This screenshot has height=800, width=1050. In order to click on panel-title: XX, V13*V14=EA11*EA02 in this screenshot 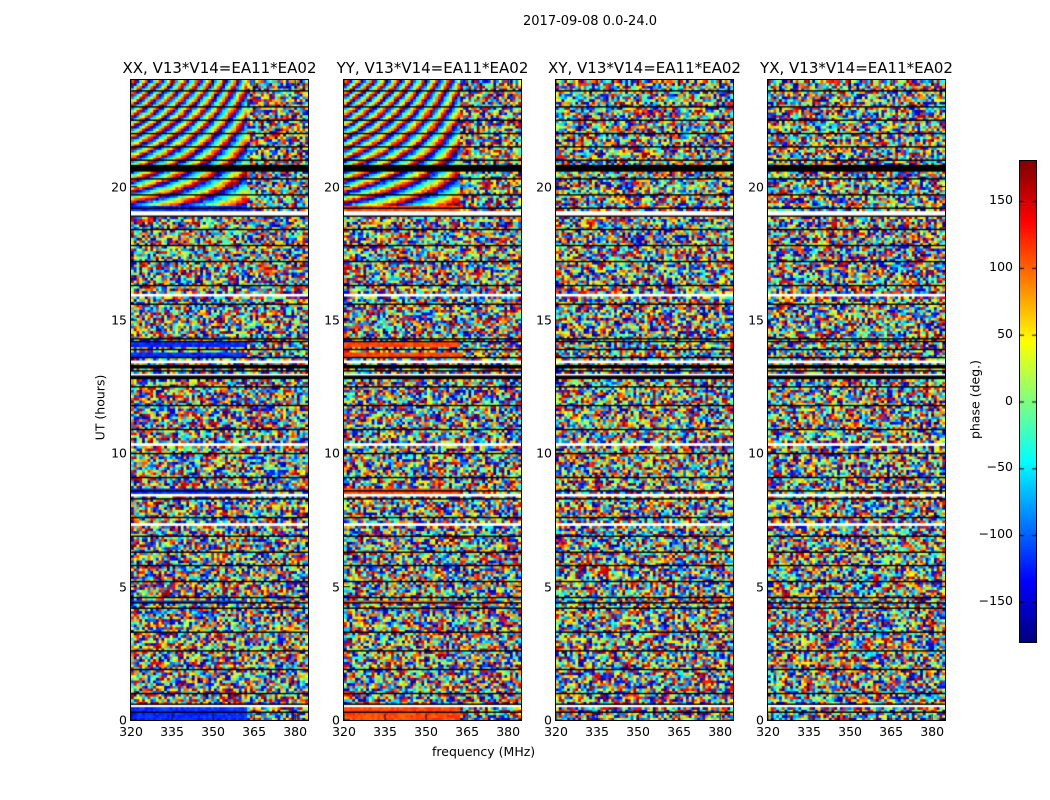, I will do `click(219, 68)`.